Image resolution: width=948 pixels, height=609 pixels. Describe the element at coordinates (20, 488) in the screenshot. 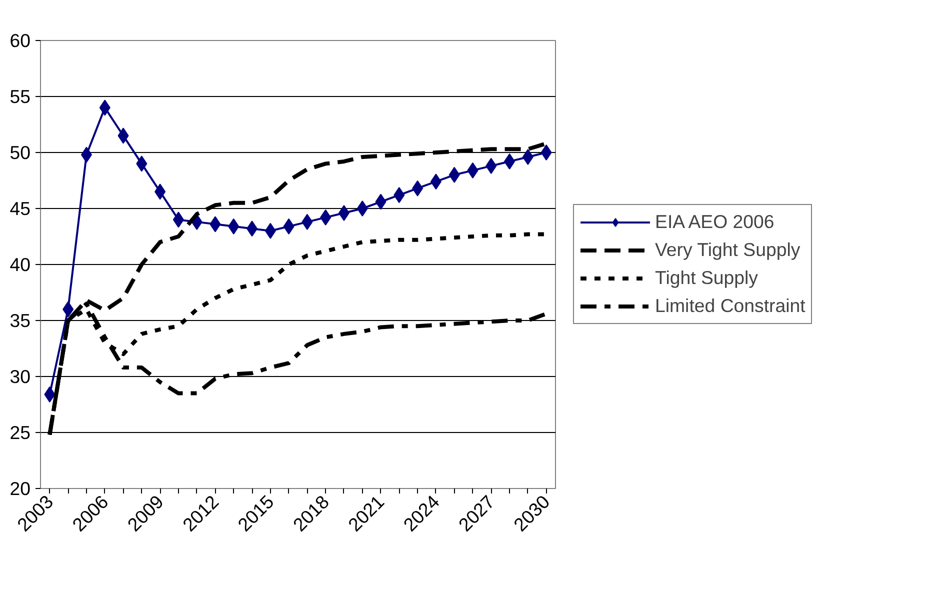

I see `y-tick-label: 20` at that location.